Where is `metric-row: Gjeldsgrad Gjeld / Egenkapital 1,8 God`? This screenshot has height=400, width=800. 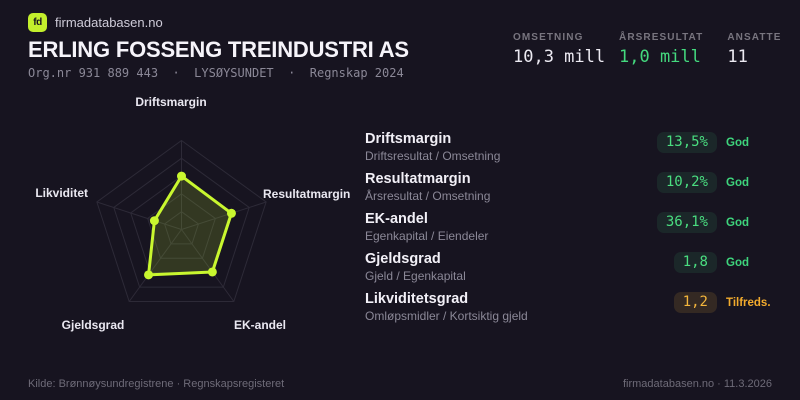 metric-row: Gjeldsgrad Gjeld / Egenkapital 1,8 God is located at coordinates (568, 271).